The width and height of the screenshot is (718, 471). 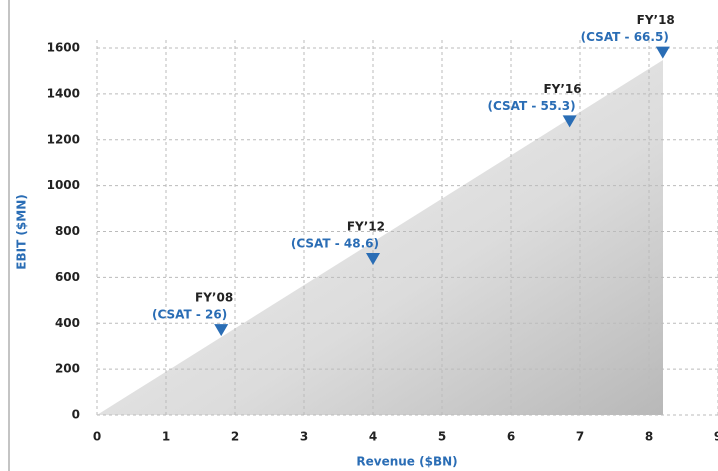 What do you see at coordinates (649, 437) in the screenshot?
I see `x-tick-label: 8` at bounding box center [649, 437].